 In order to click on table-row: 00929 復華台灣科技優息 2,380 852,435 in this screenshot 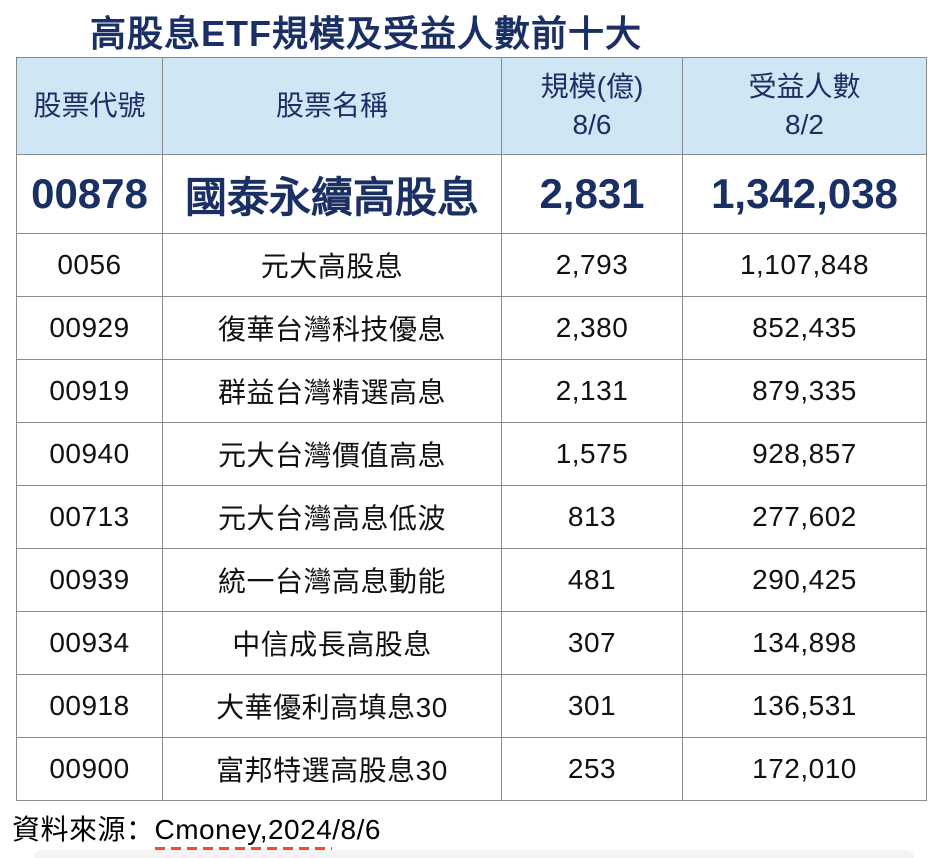, I will do `click(471, 328)`.